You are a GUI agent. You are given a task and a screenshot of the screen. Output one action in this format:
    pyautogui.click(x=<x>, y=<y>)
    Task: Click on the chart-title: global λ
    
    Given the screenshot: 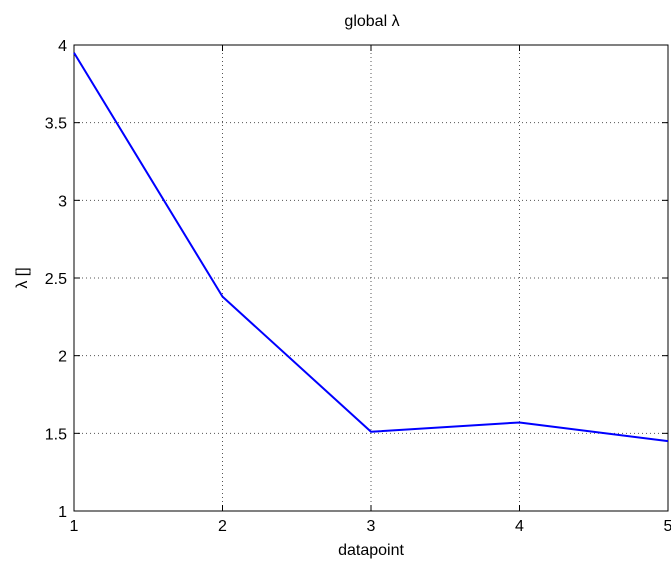 What is the action you would take?
    pyautogui.click(x=371, y=21)
    